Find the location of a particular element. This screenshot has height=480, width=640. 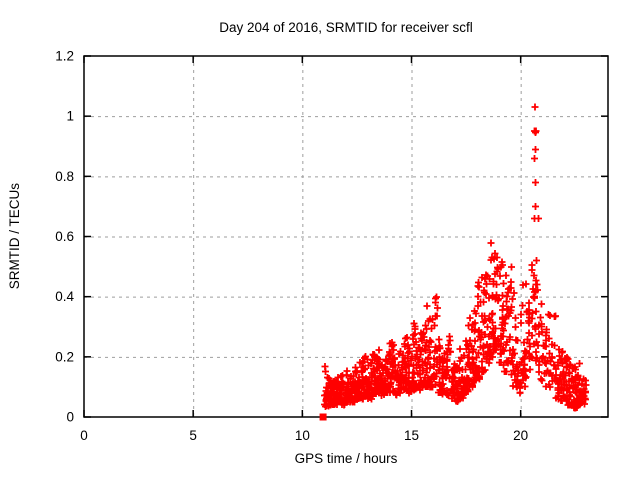

x-tick-label: 15 is located at coordinates (411, 435).